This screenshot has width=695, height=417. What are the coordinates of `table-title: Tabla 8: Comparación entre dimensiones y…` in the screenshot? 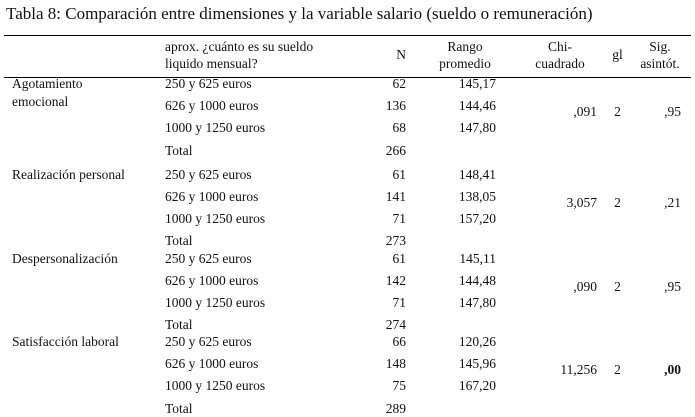 It's located at (299, 13).